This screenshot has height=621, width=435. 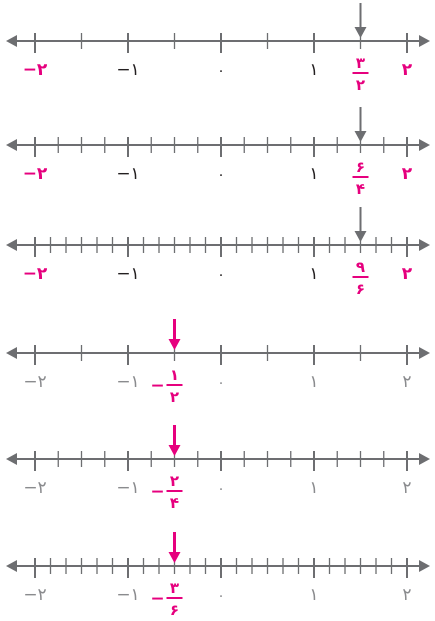 What do you see at coordinates (218, 575) in the screenshot?
I see `number-line-6: −۲ −۱ ۰ ۱ ۲ ۳ ۶−` at bounding box center [218, 575].